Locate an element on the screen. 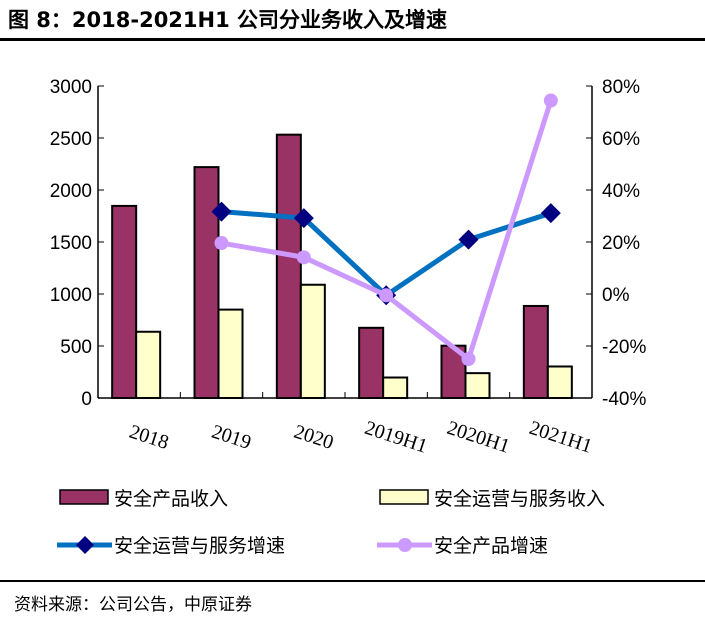  x-tick-label: 2019 is located at coordinates (231, 437).